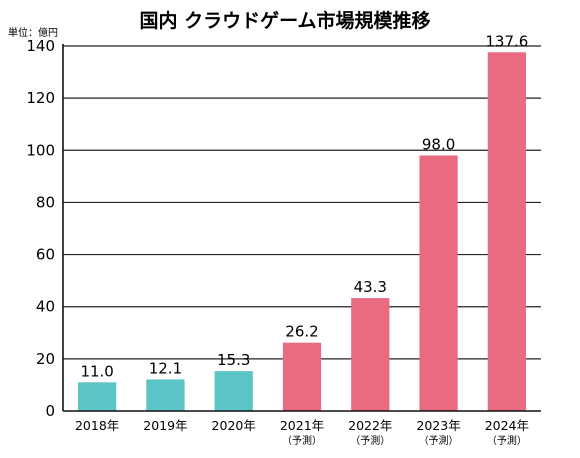 The height and width of the screenshot is (458, 580). I want to click on y-tick-label: 140, so click(40, 46).